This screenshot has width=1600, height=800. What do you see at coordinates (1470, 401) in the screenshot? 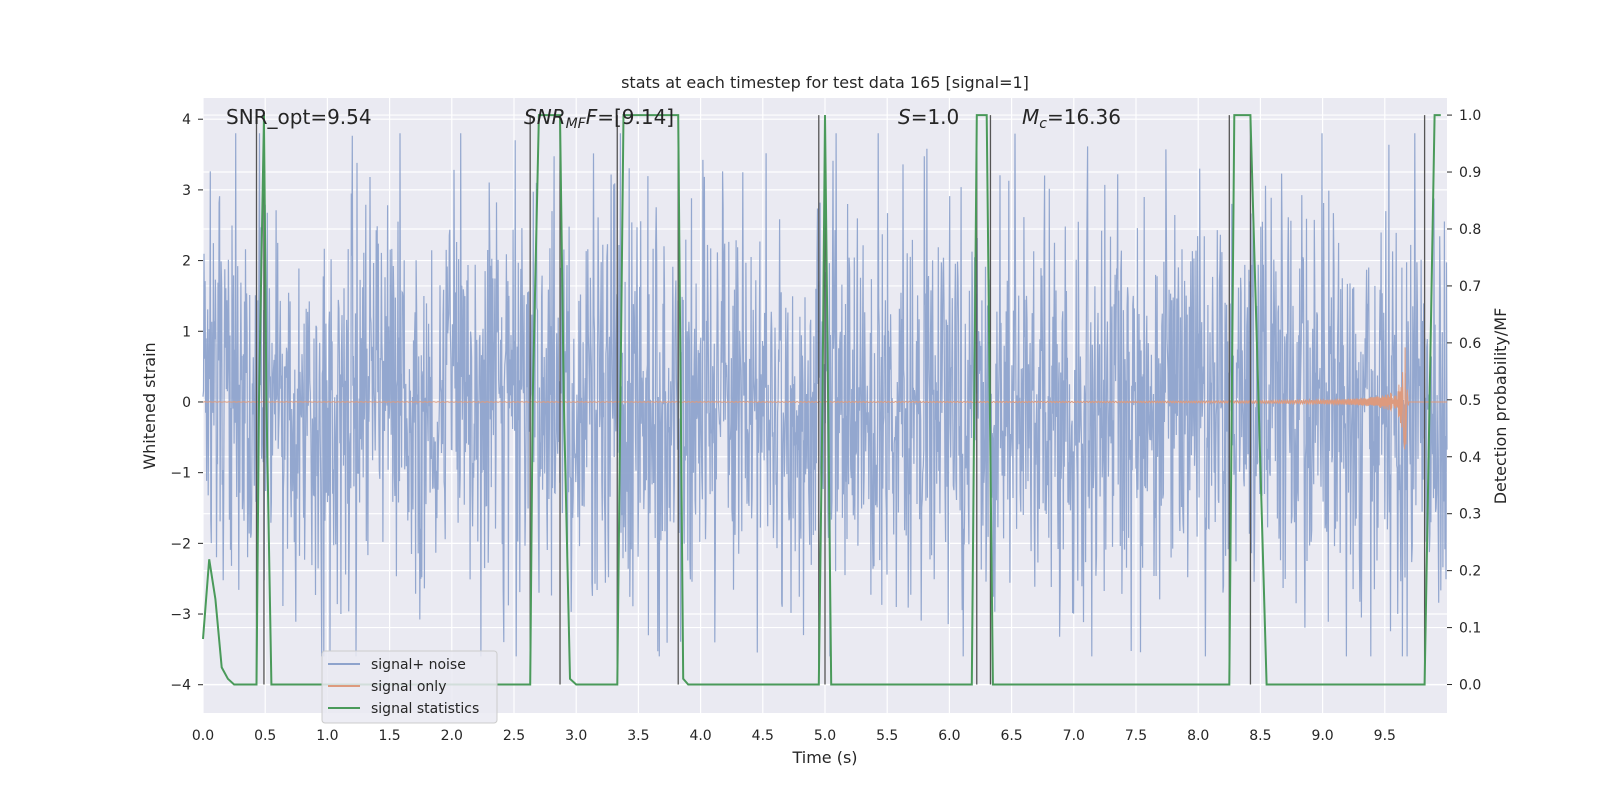
I see `y-right-tick-label: 0.5` at bounding box center [1470, 401].